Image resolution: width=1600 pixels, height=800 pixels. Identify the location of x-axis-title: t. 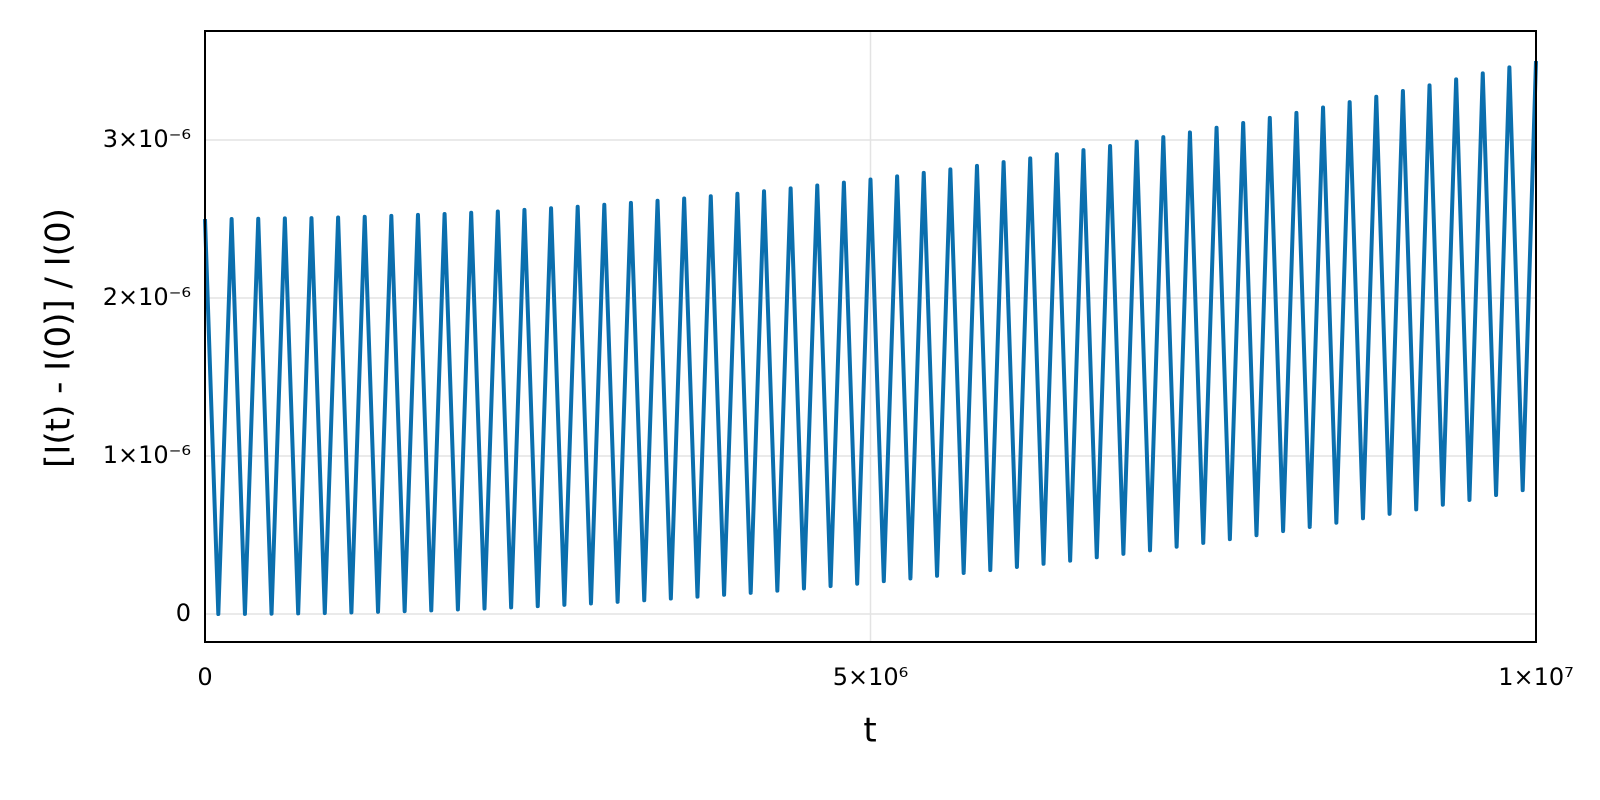
(869, 731).